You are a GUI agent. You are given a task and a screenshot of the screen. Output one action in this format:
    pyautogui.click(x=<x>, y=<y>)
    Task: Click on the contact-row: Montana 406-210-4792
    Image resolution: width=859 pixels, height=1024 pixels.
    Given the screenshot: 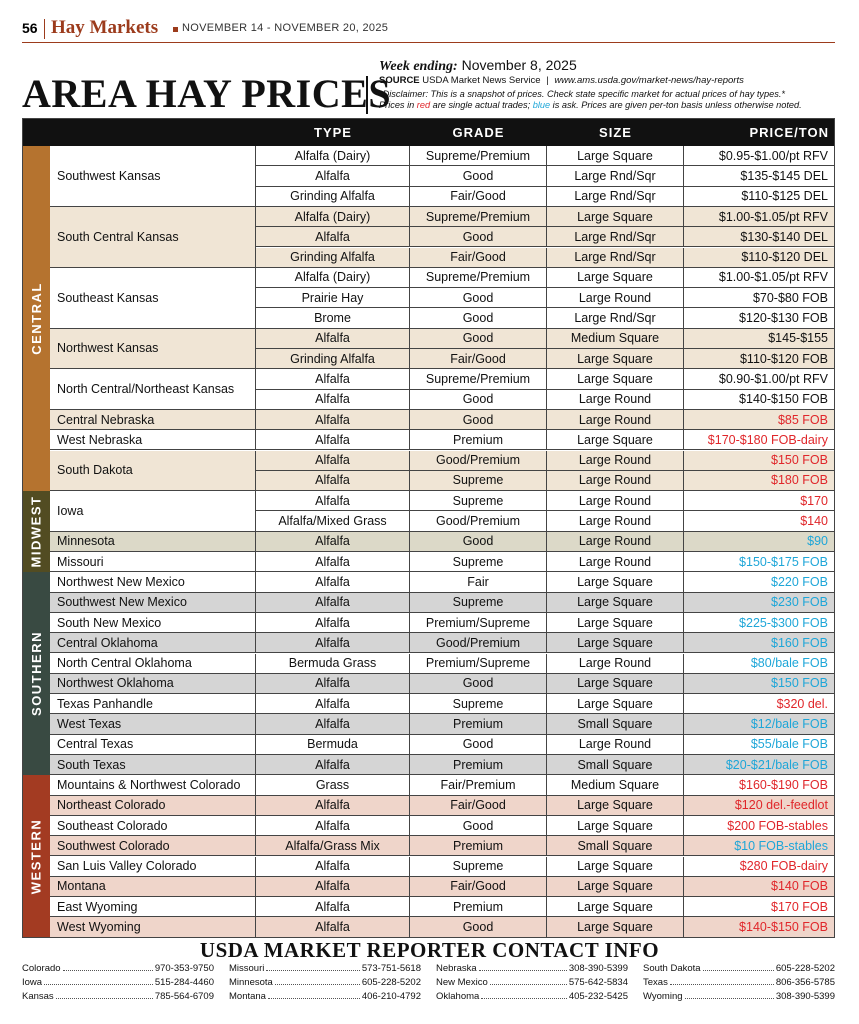 What is the action you would take?
    pyautogui.click(x=325, y=996)
    